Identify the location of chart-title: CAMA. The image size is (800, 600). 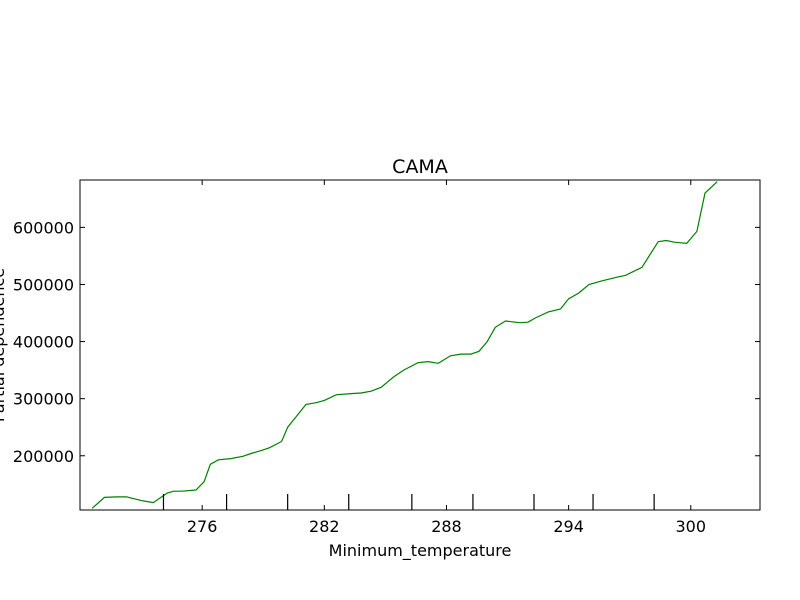
(420, 167).